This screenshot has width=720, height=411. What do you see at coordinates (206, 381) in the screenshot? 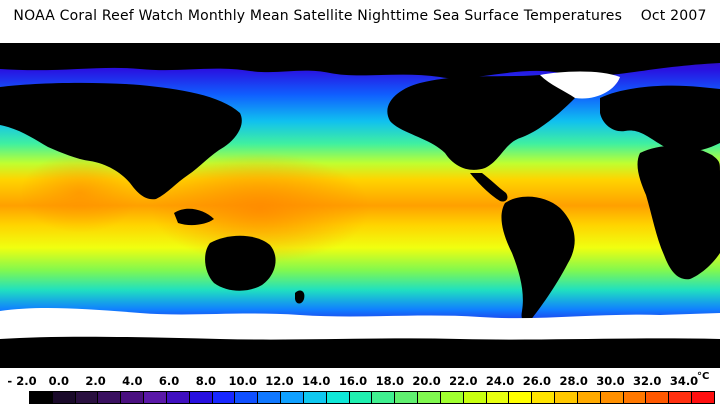
I see `legend-tick-label: 8.0` at bounding box center [206, 381].